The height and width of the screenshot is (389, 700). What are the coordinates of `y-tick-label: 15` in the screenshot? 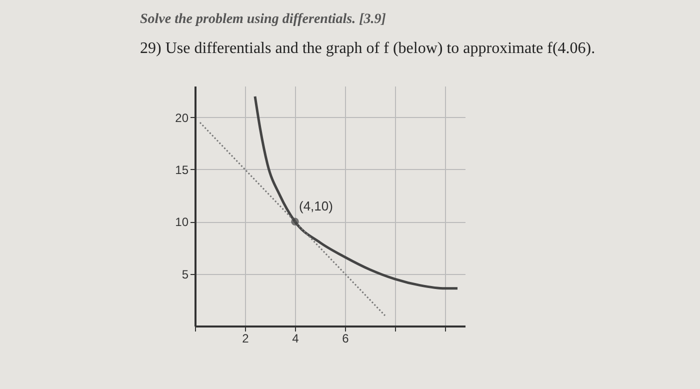 It's located at (182, 169).